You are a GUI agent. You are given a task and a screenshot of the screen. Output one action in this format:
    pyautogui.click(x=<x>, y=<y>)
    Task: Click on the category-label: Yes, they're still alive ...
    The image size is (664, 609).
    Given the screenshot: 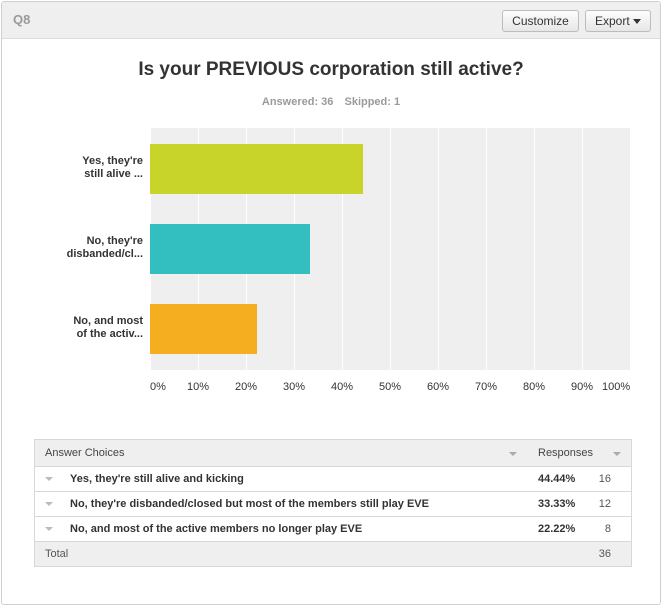 What is the action you would take?
    pyautogui.click(x=112, y=167)
    